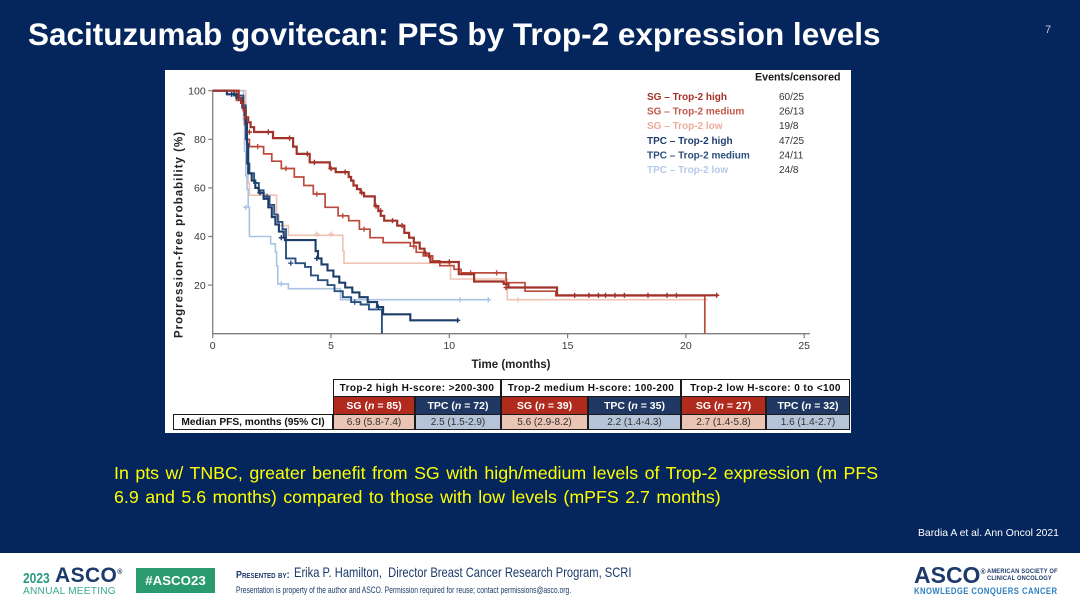 The width and height of the screenshot is (1080, 608). What do you see at coordinates (213, 346) in the screenshot?
I see `svg-text: 0` at bounding box center [213, 346].